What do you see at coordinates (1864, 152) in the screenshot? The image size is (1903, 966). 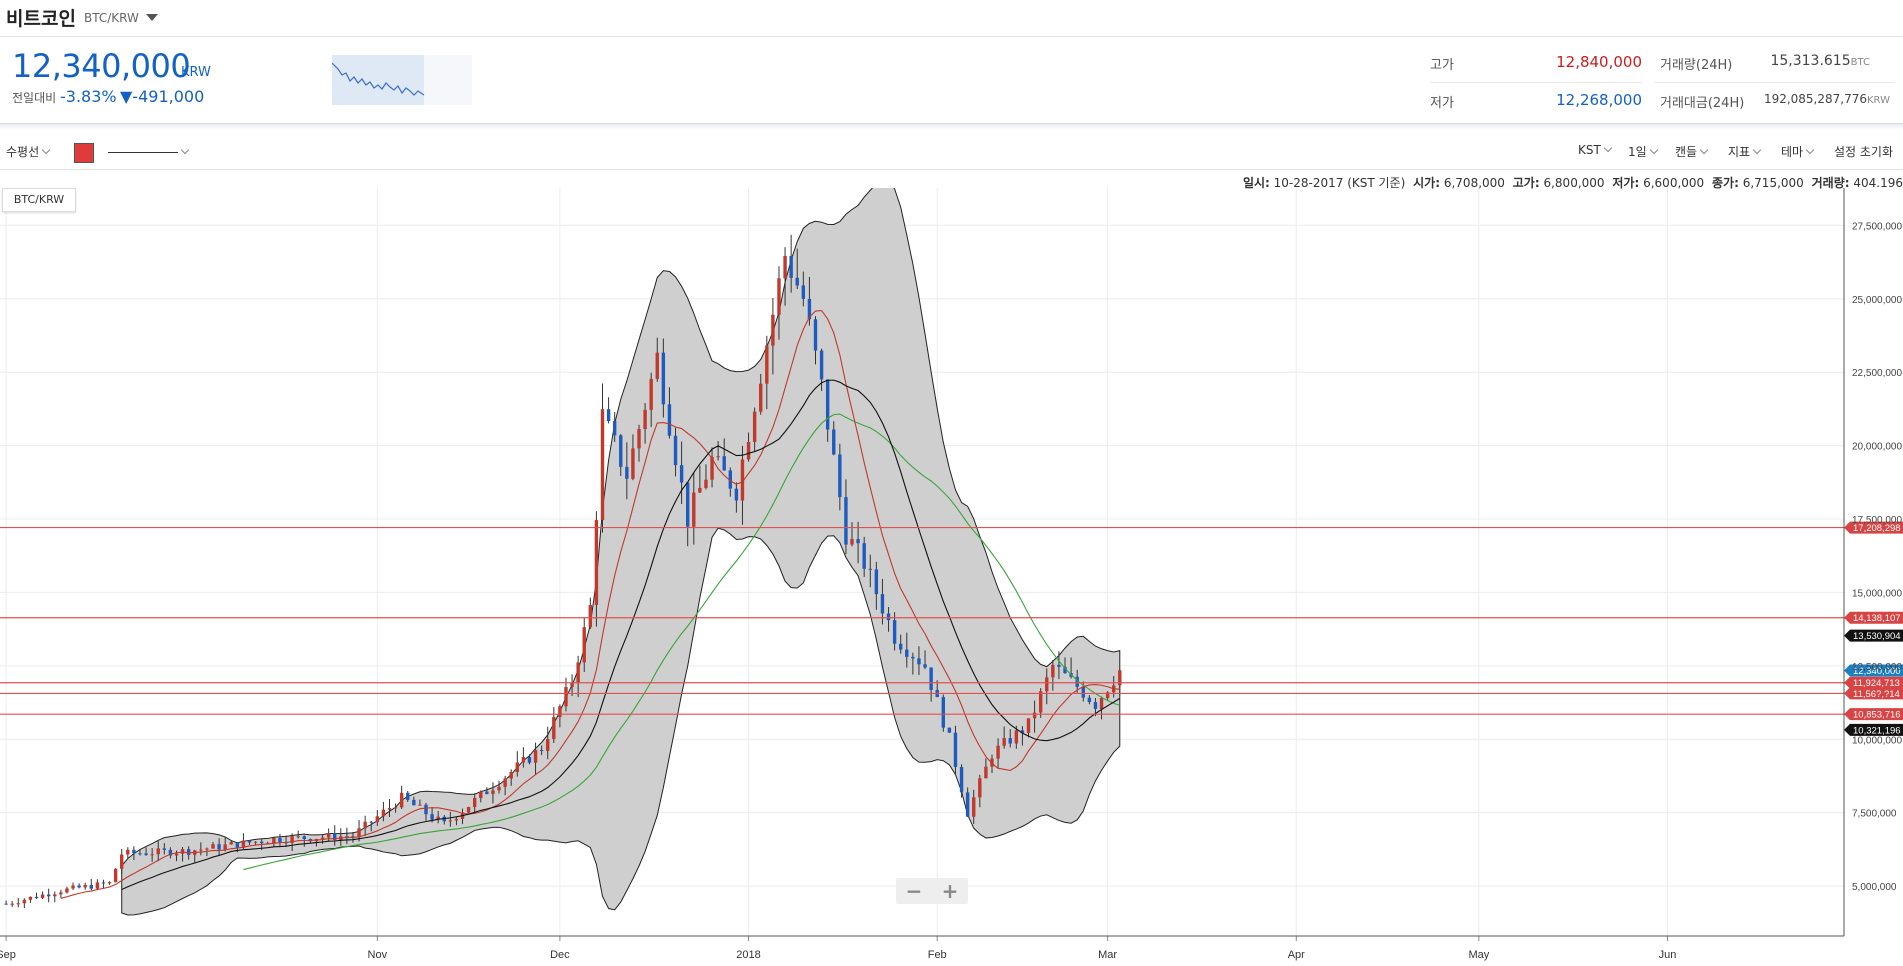 I see `reset-button: 설정 초기화` at bounding box center [1864, 152].